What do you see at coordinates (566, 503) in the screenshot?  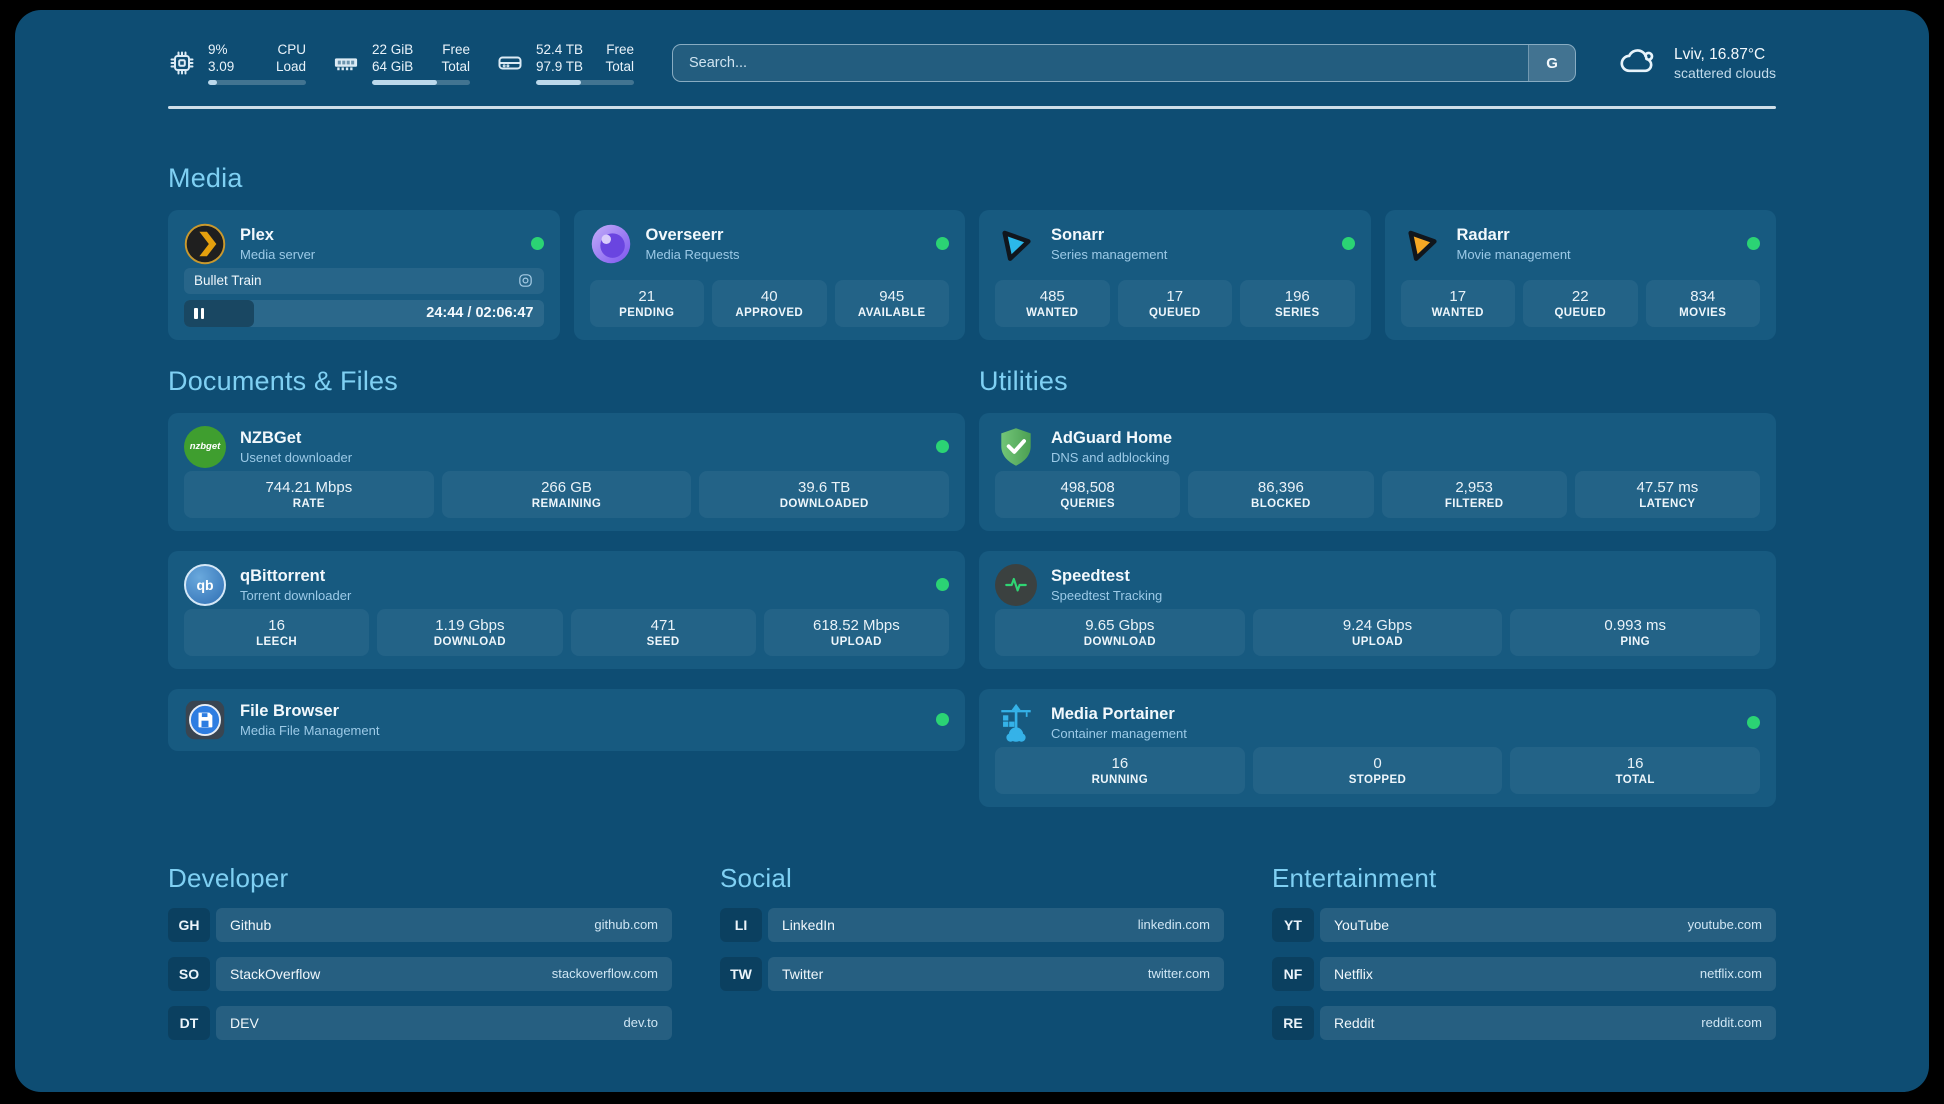 I see `stat-label: REMAINING` at bounding box center [566, 503].